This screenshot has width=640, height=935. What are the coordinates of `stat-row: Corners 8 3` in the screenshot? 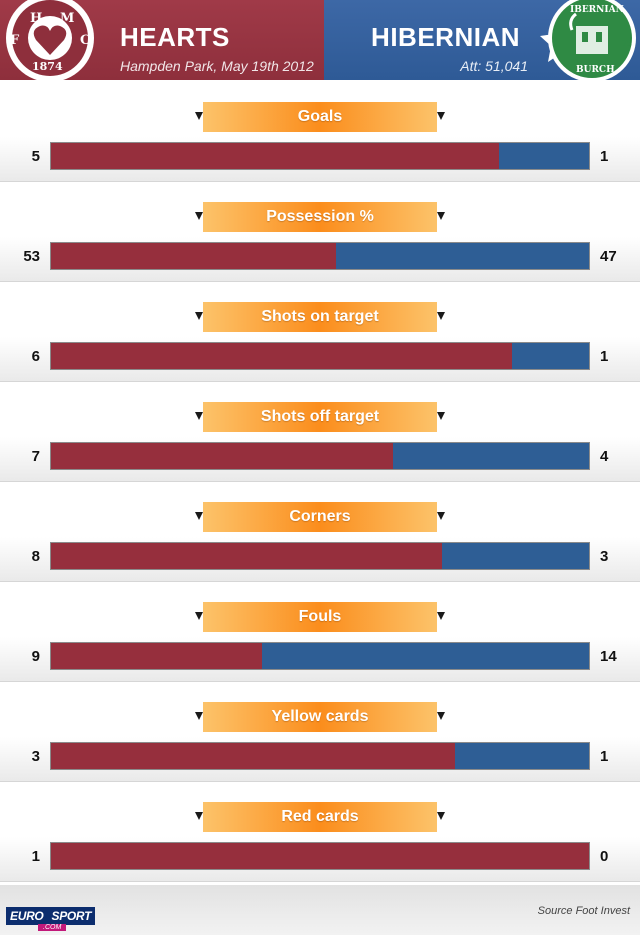 It's located at (320, 532).